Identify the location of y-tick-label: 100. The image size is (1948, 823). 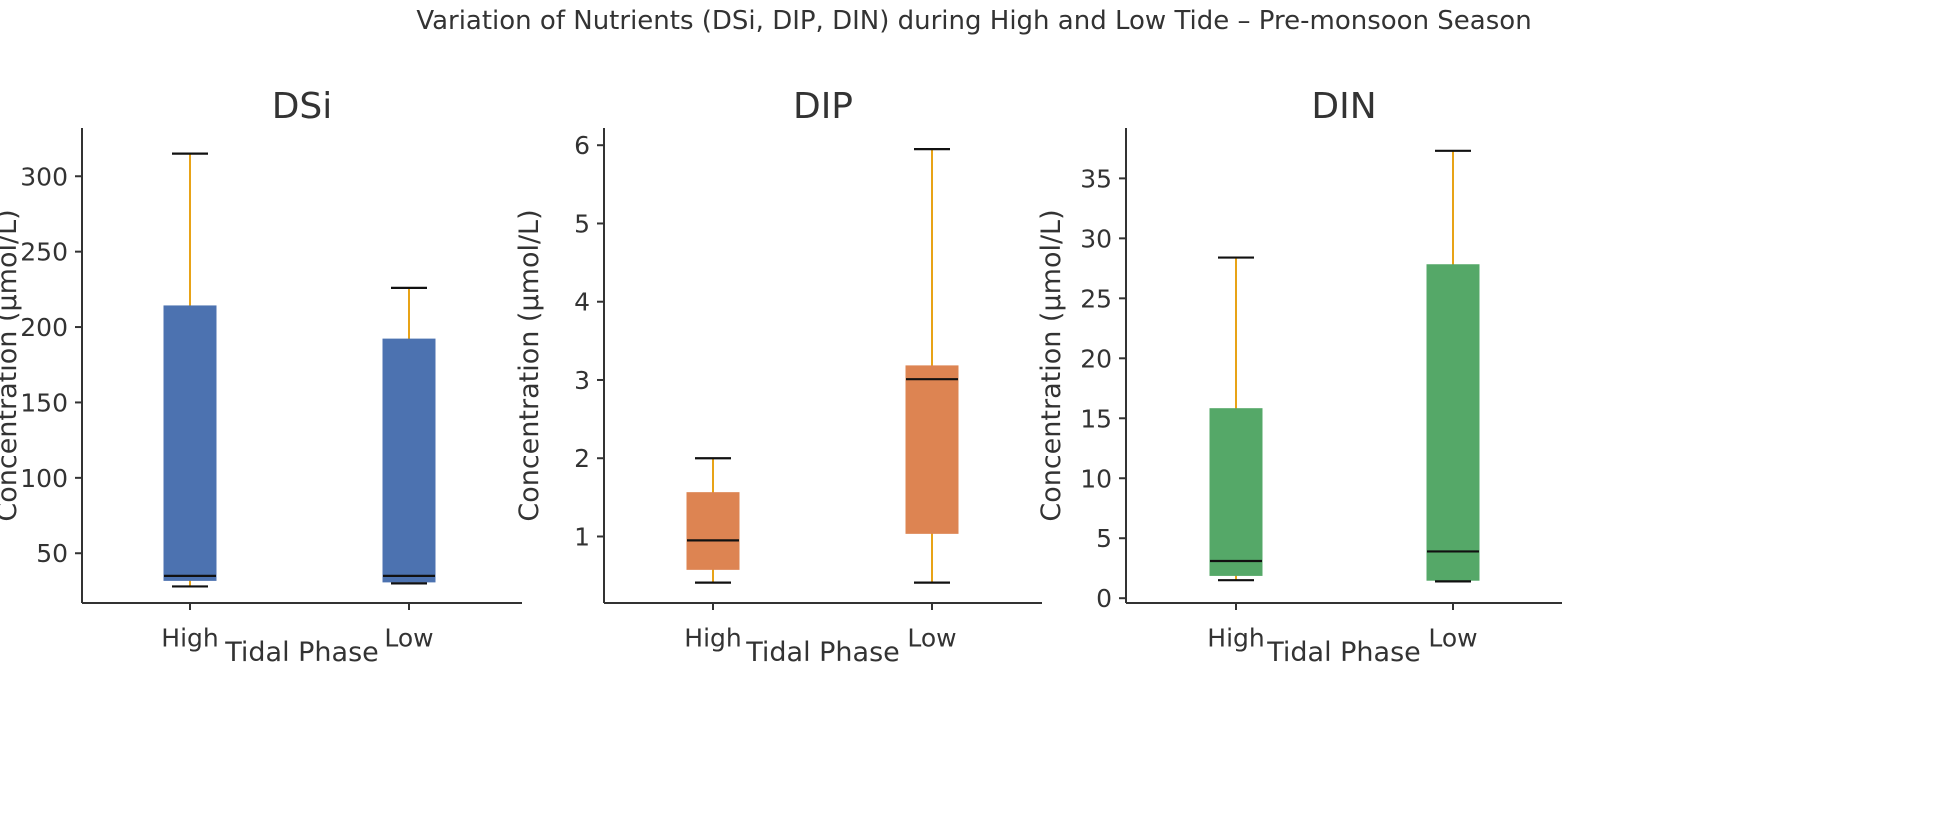
(44, 478).